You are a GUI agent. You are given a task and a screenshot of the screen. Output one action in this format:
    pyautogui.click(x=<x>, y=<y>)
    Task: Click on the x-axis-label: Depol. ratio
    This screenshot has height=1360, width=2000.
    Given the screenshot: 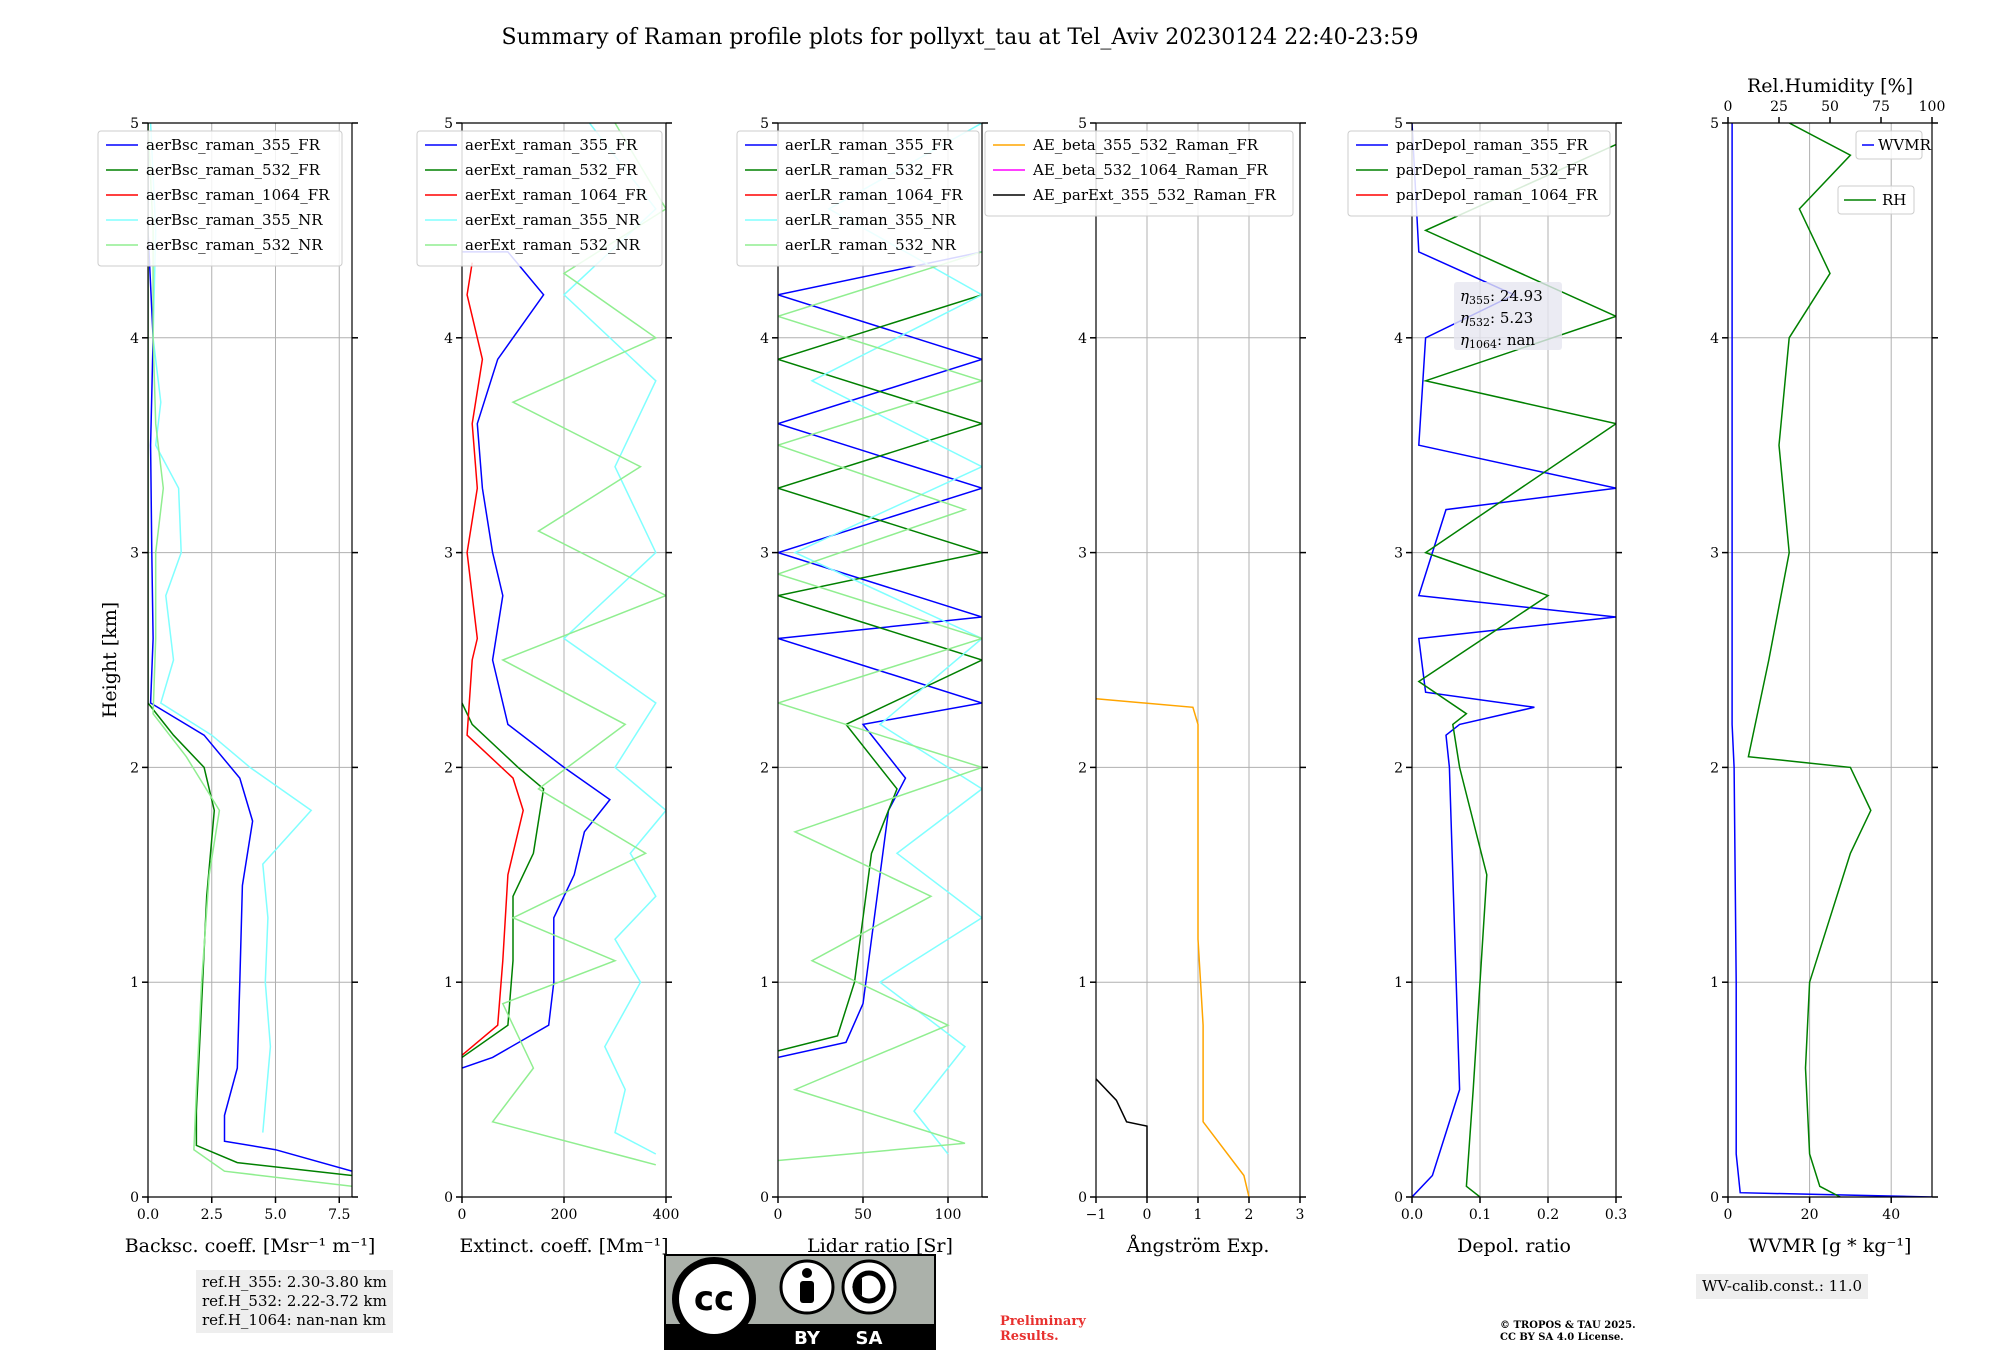 What is the action you would take?
    pyautogui.click(x=1514, y=1246)
    